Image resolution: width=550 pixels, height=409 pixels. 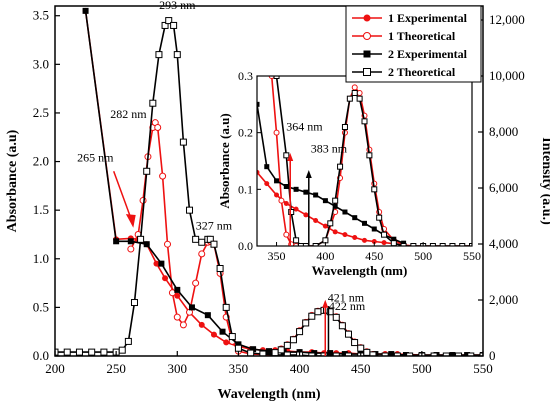 I want to click on inset-series-line, so click(x=330, y=174).